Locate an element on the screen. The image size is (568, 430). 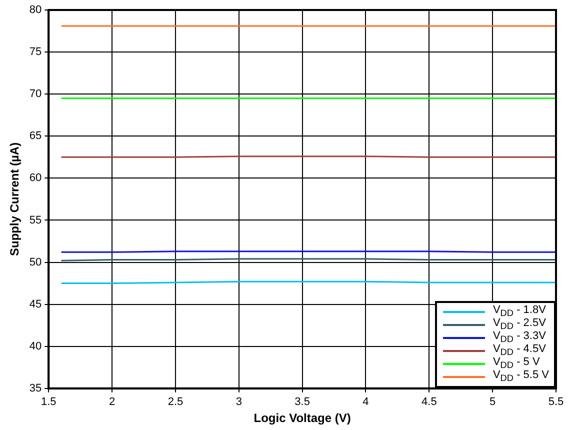
y-axis-title: Supply Current (µA) is located at coordinates (15, 199).